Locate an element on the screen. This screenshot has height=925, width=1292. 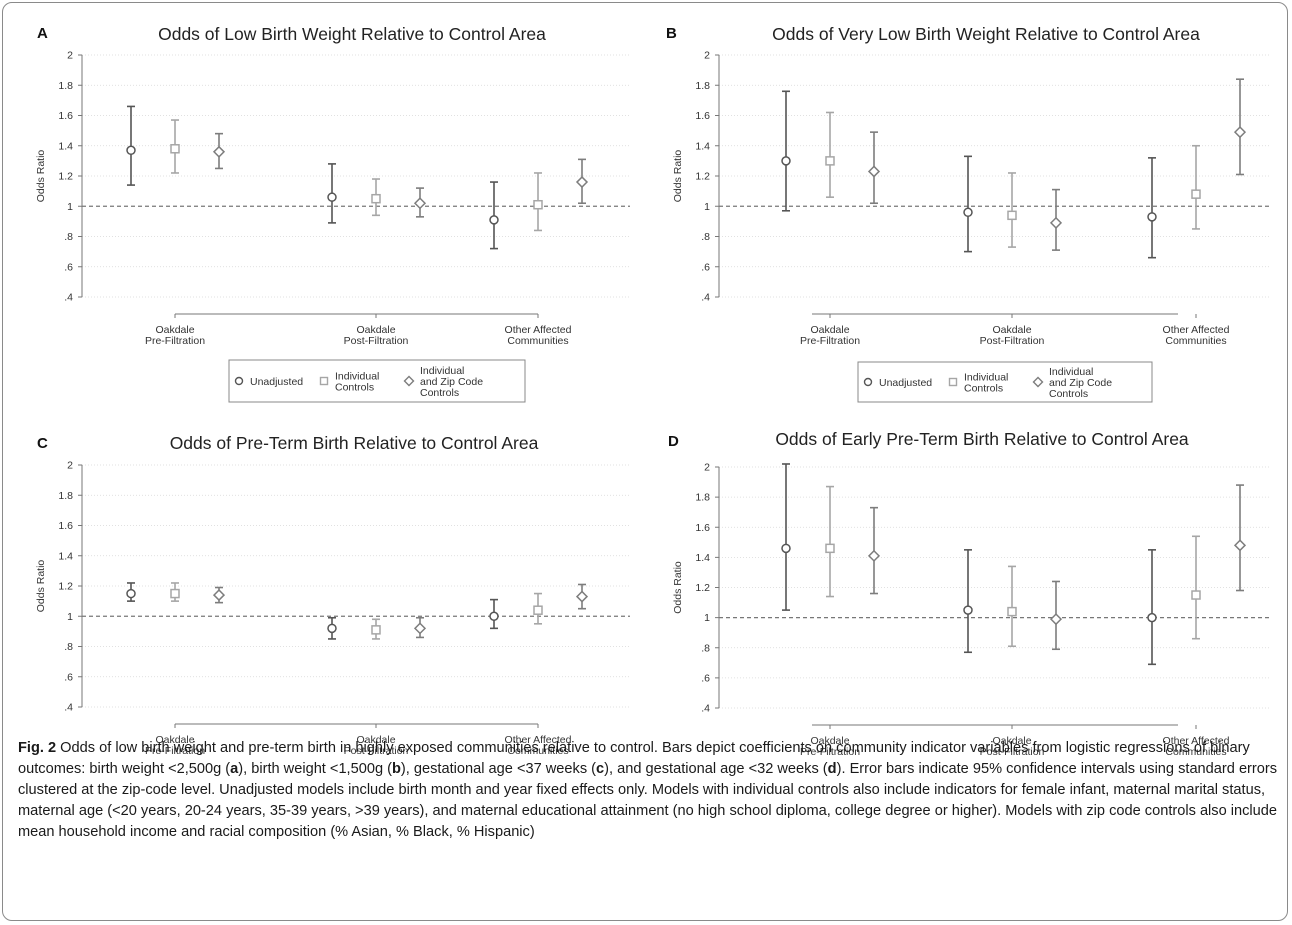
panel-letter: D is located at coordinates (673, 441).